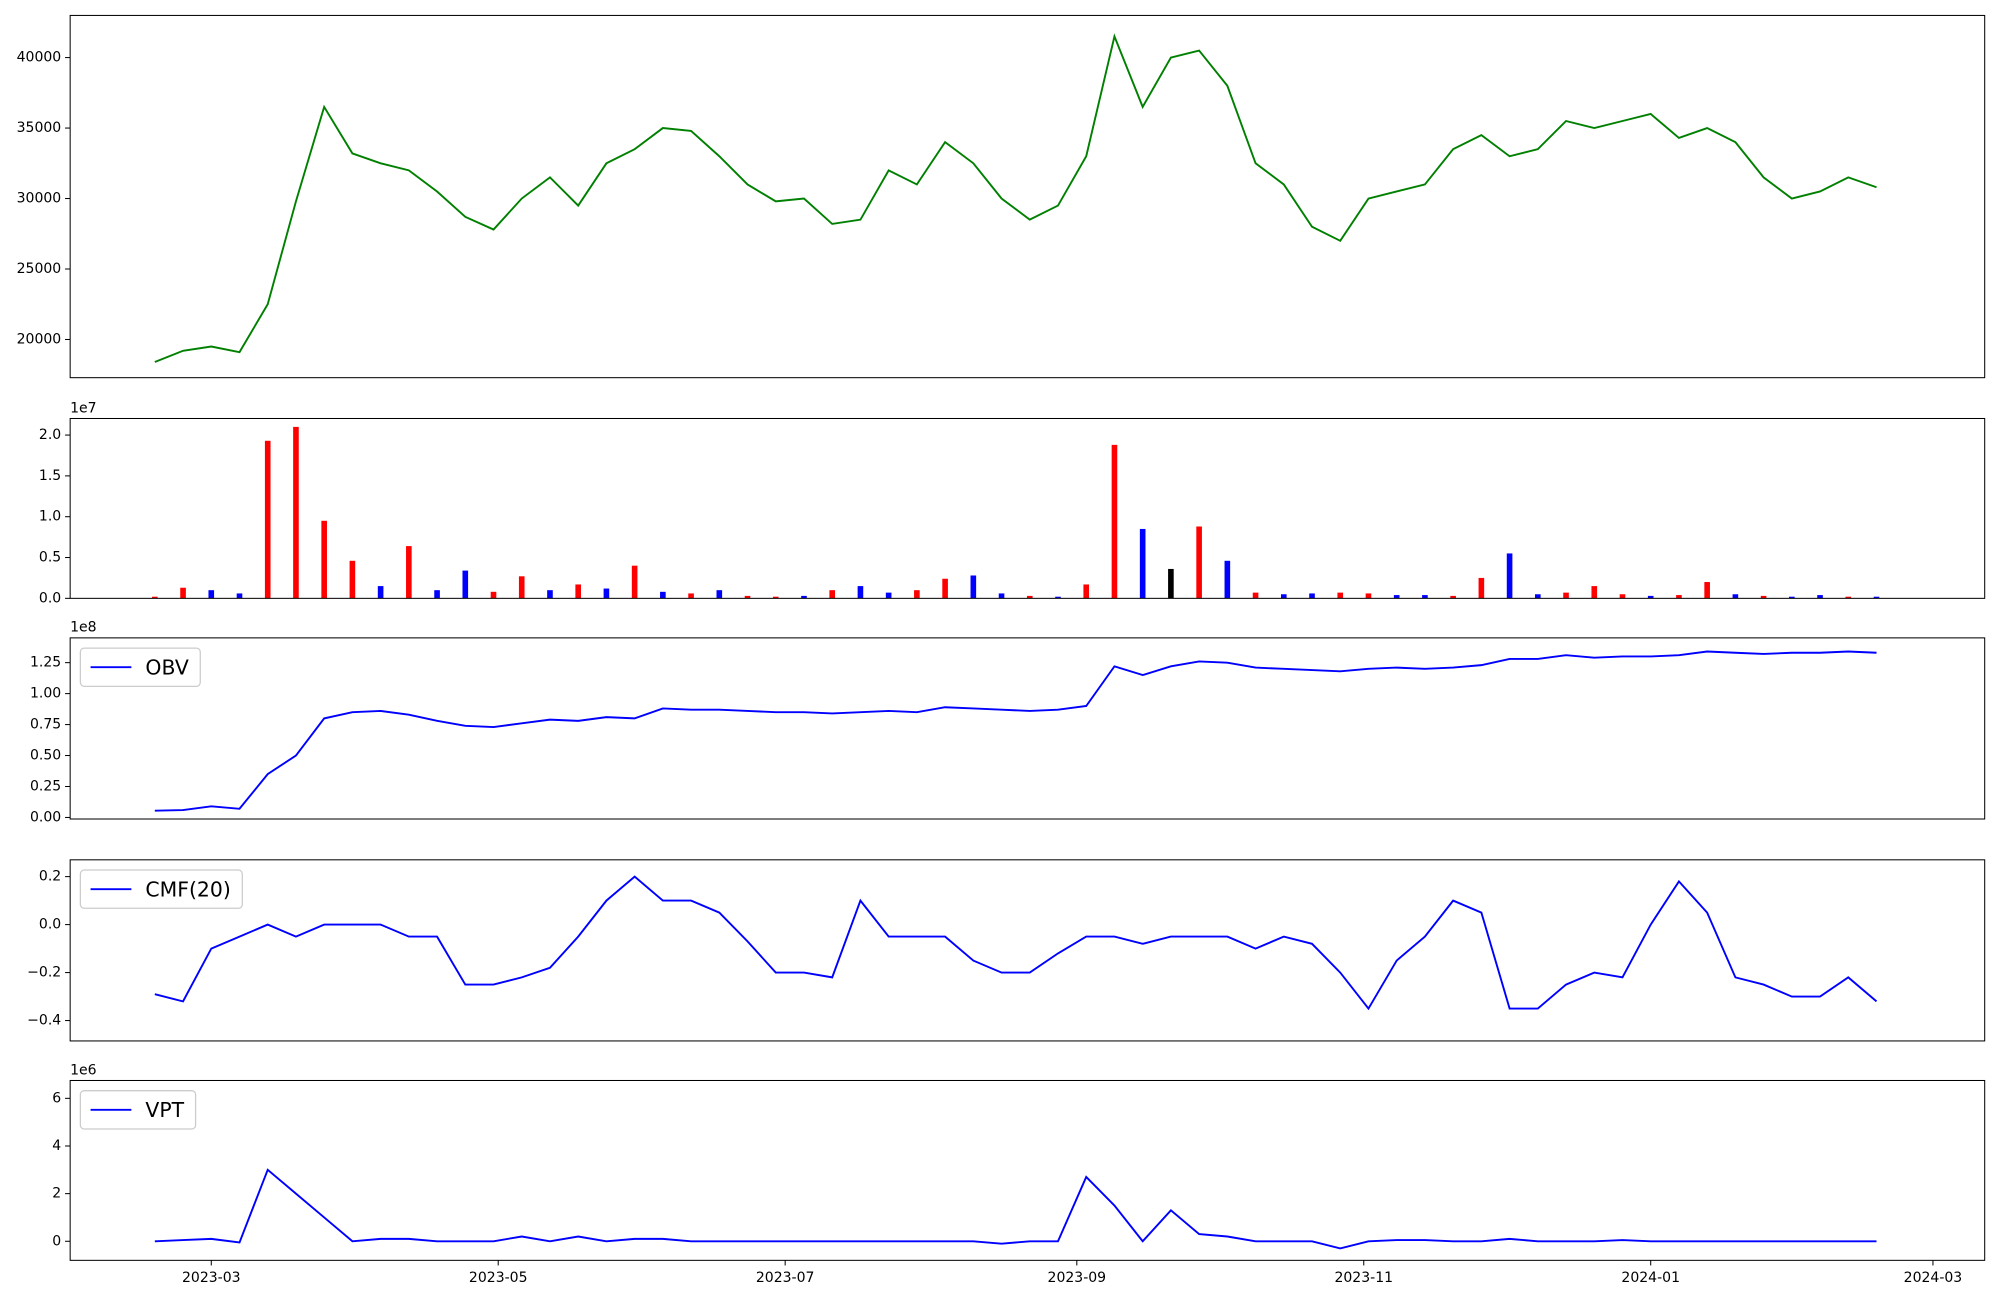 This screenshot has height=1300, width=2000. Describe the element at coordinates (50, 476) in the screenshot. I see `y-tick-label: 1.5` at that location.